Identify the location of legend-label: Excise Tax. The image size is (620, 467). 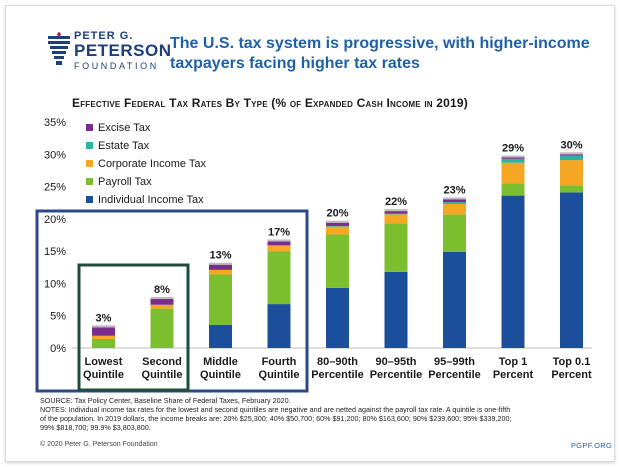
(124, 128).